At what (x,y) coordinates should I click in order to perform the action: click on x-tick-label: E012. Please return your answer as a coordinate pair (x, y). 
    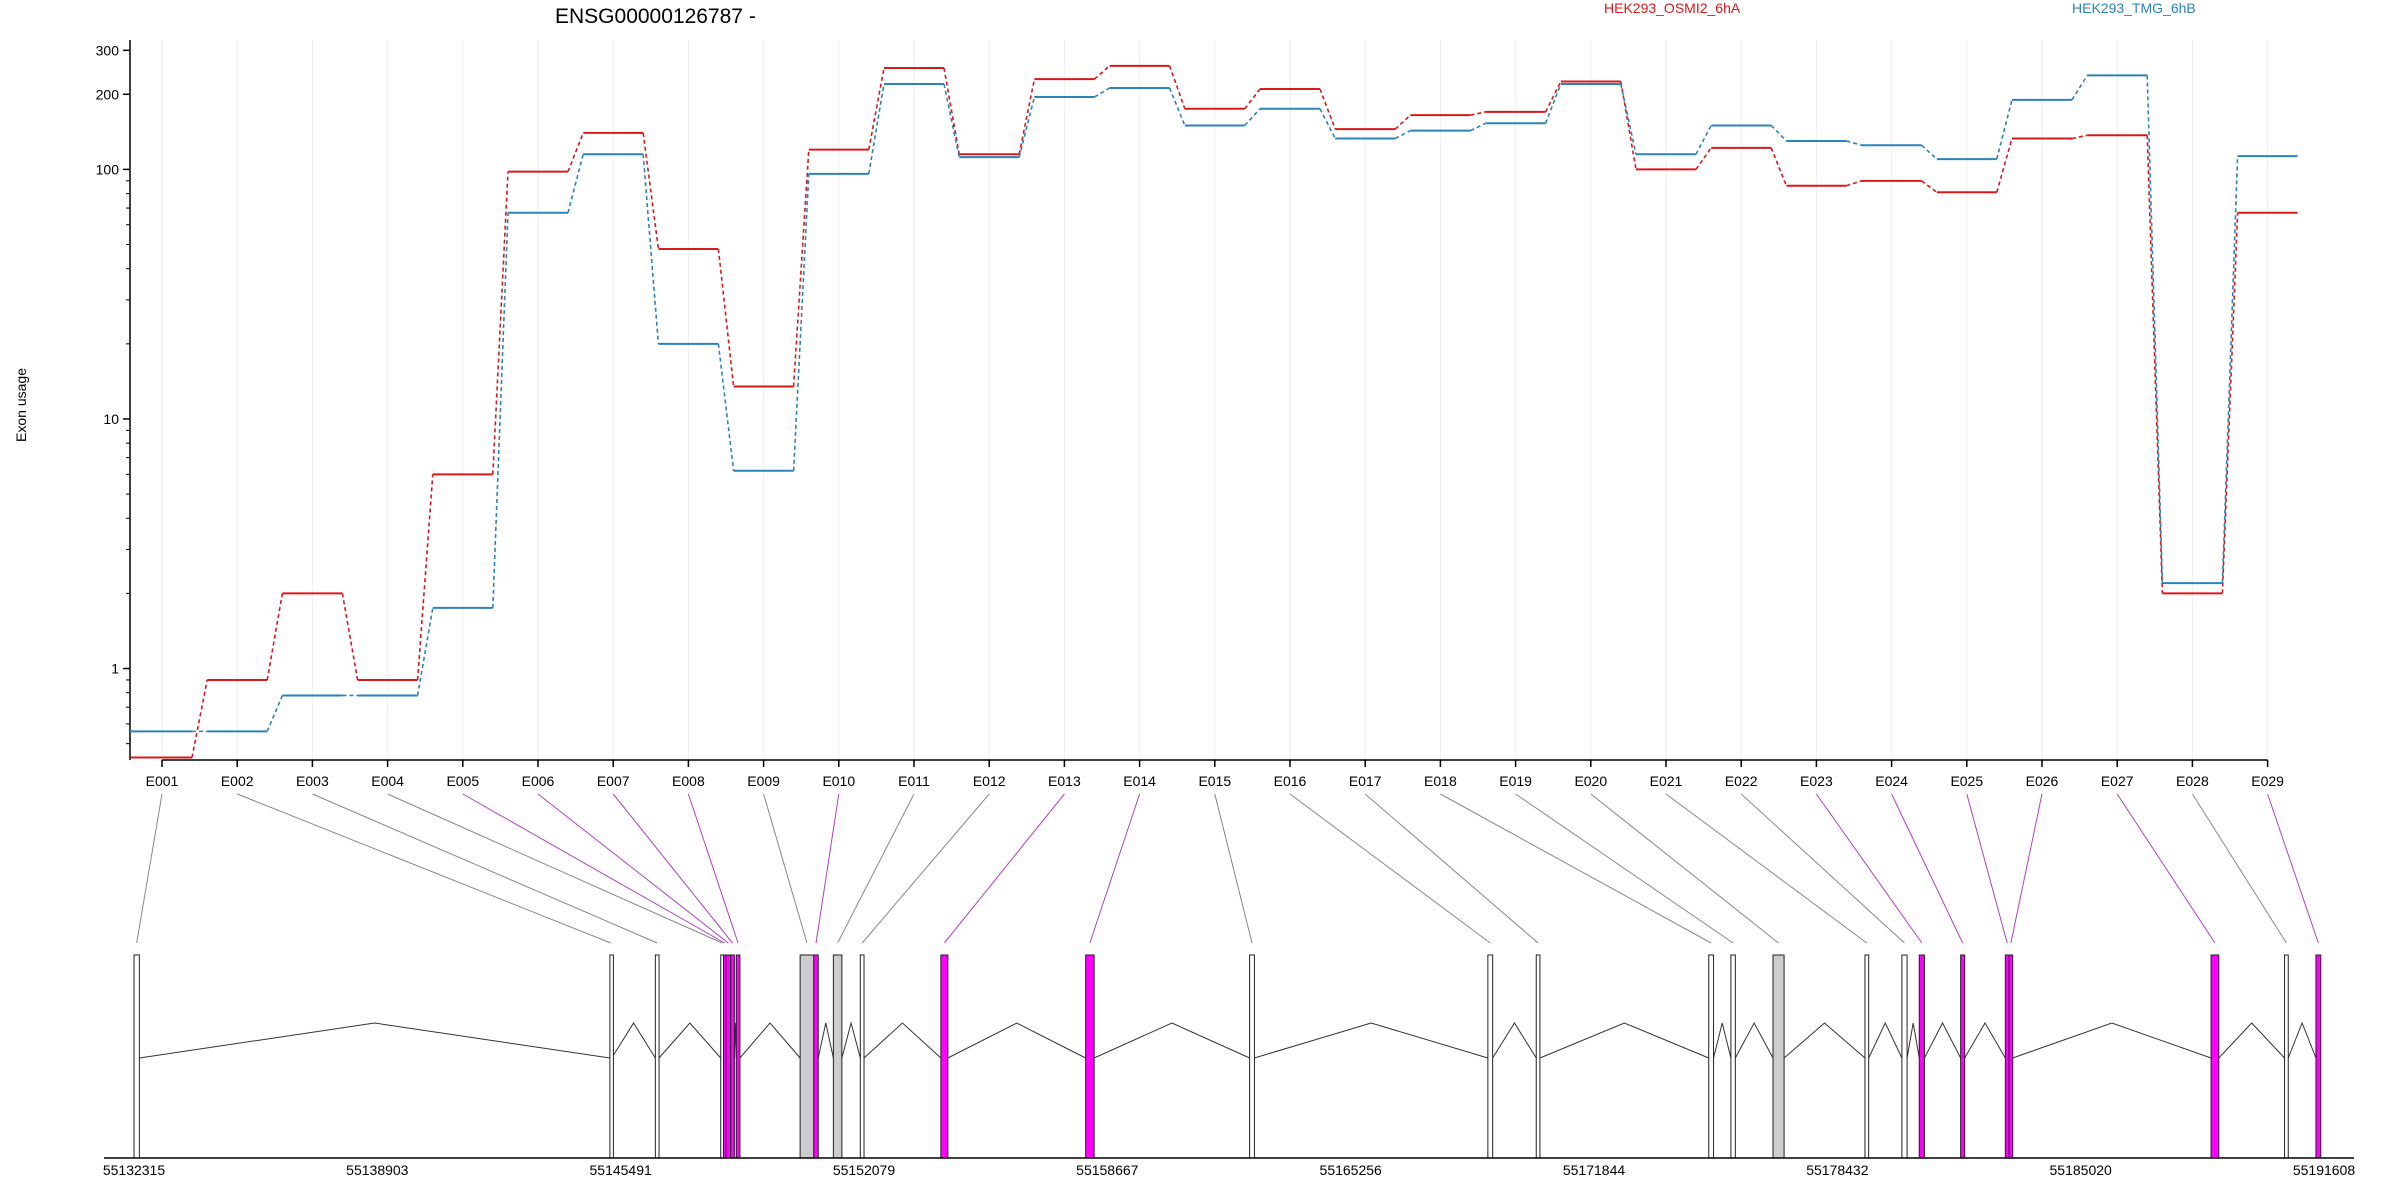
    Looking at the image, I should click on (989, 781).